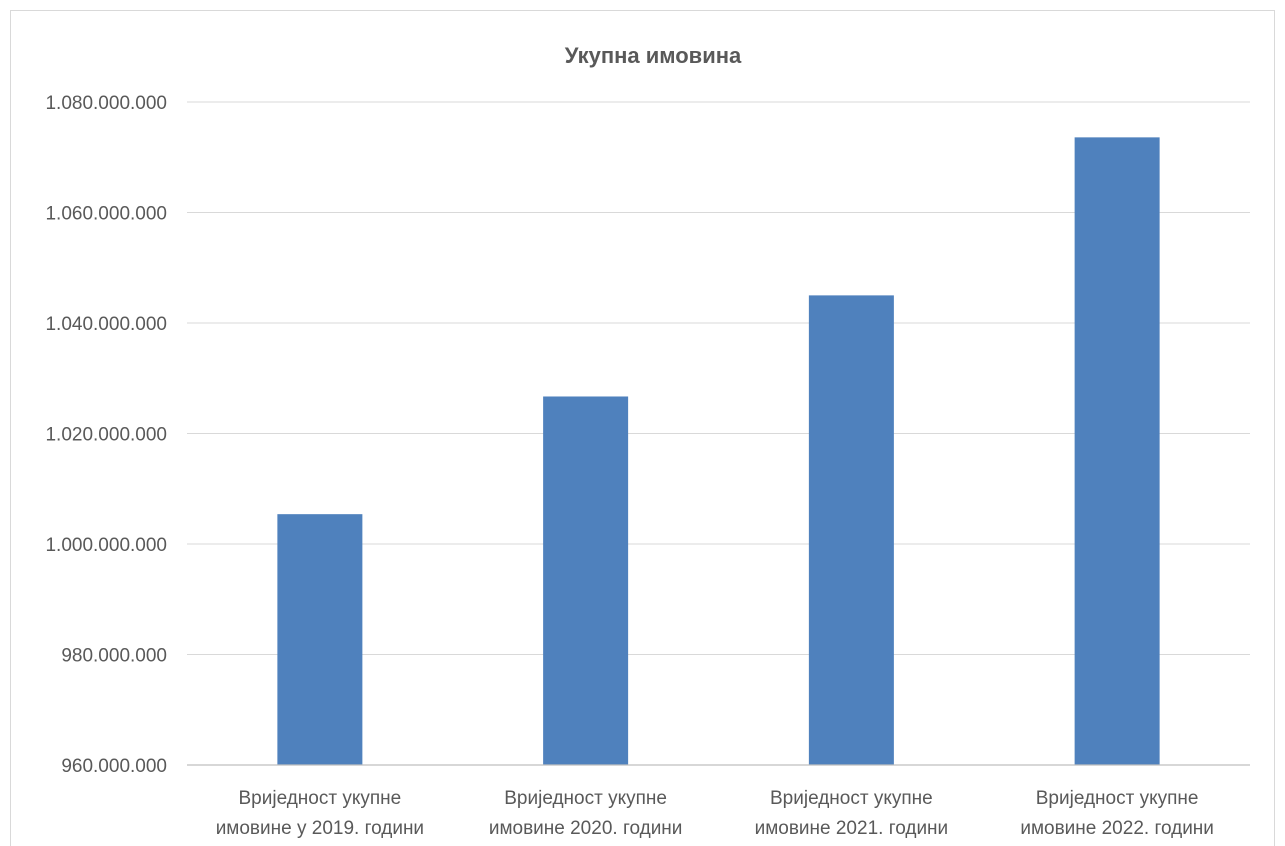  Describe the element at coordinates (114, 656) in the screenshot. I see `y-tick-label: 980.000.000` at that location.